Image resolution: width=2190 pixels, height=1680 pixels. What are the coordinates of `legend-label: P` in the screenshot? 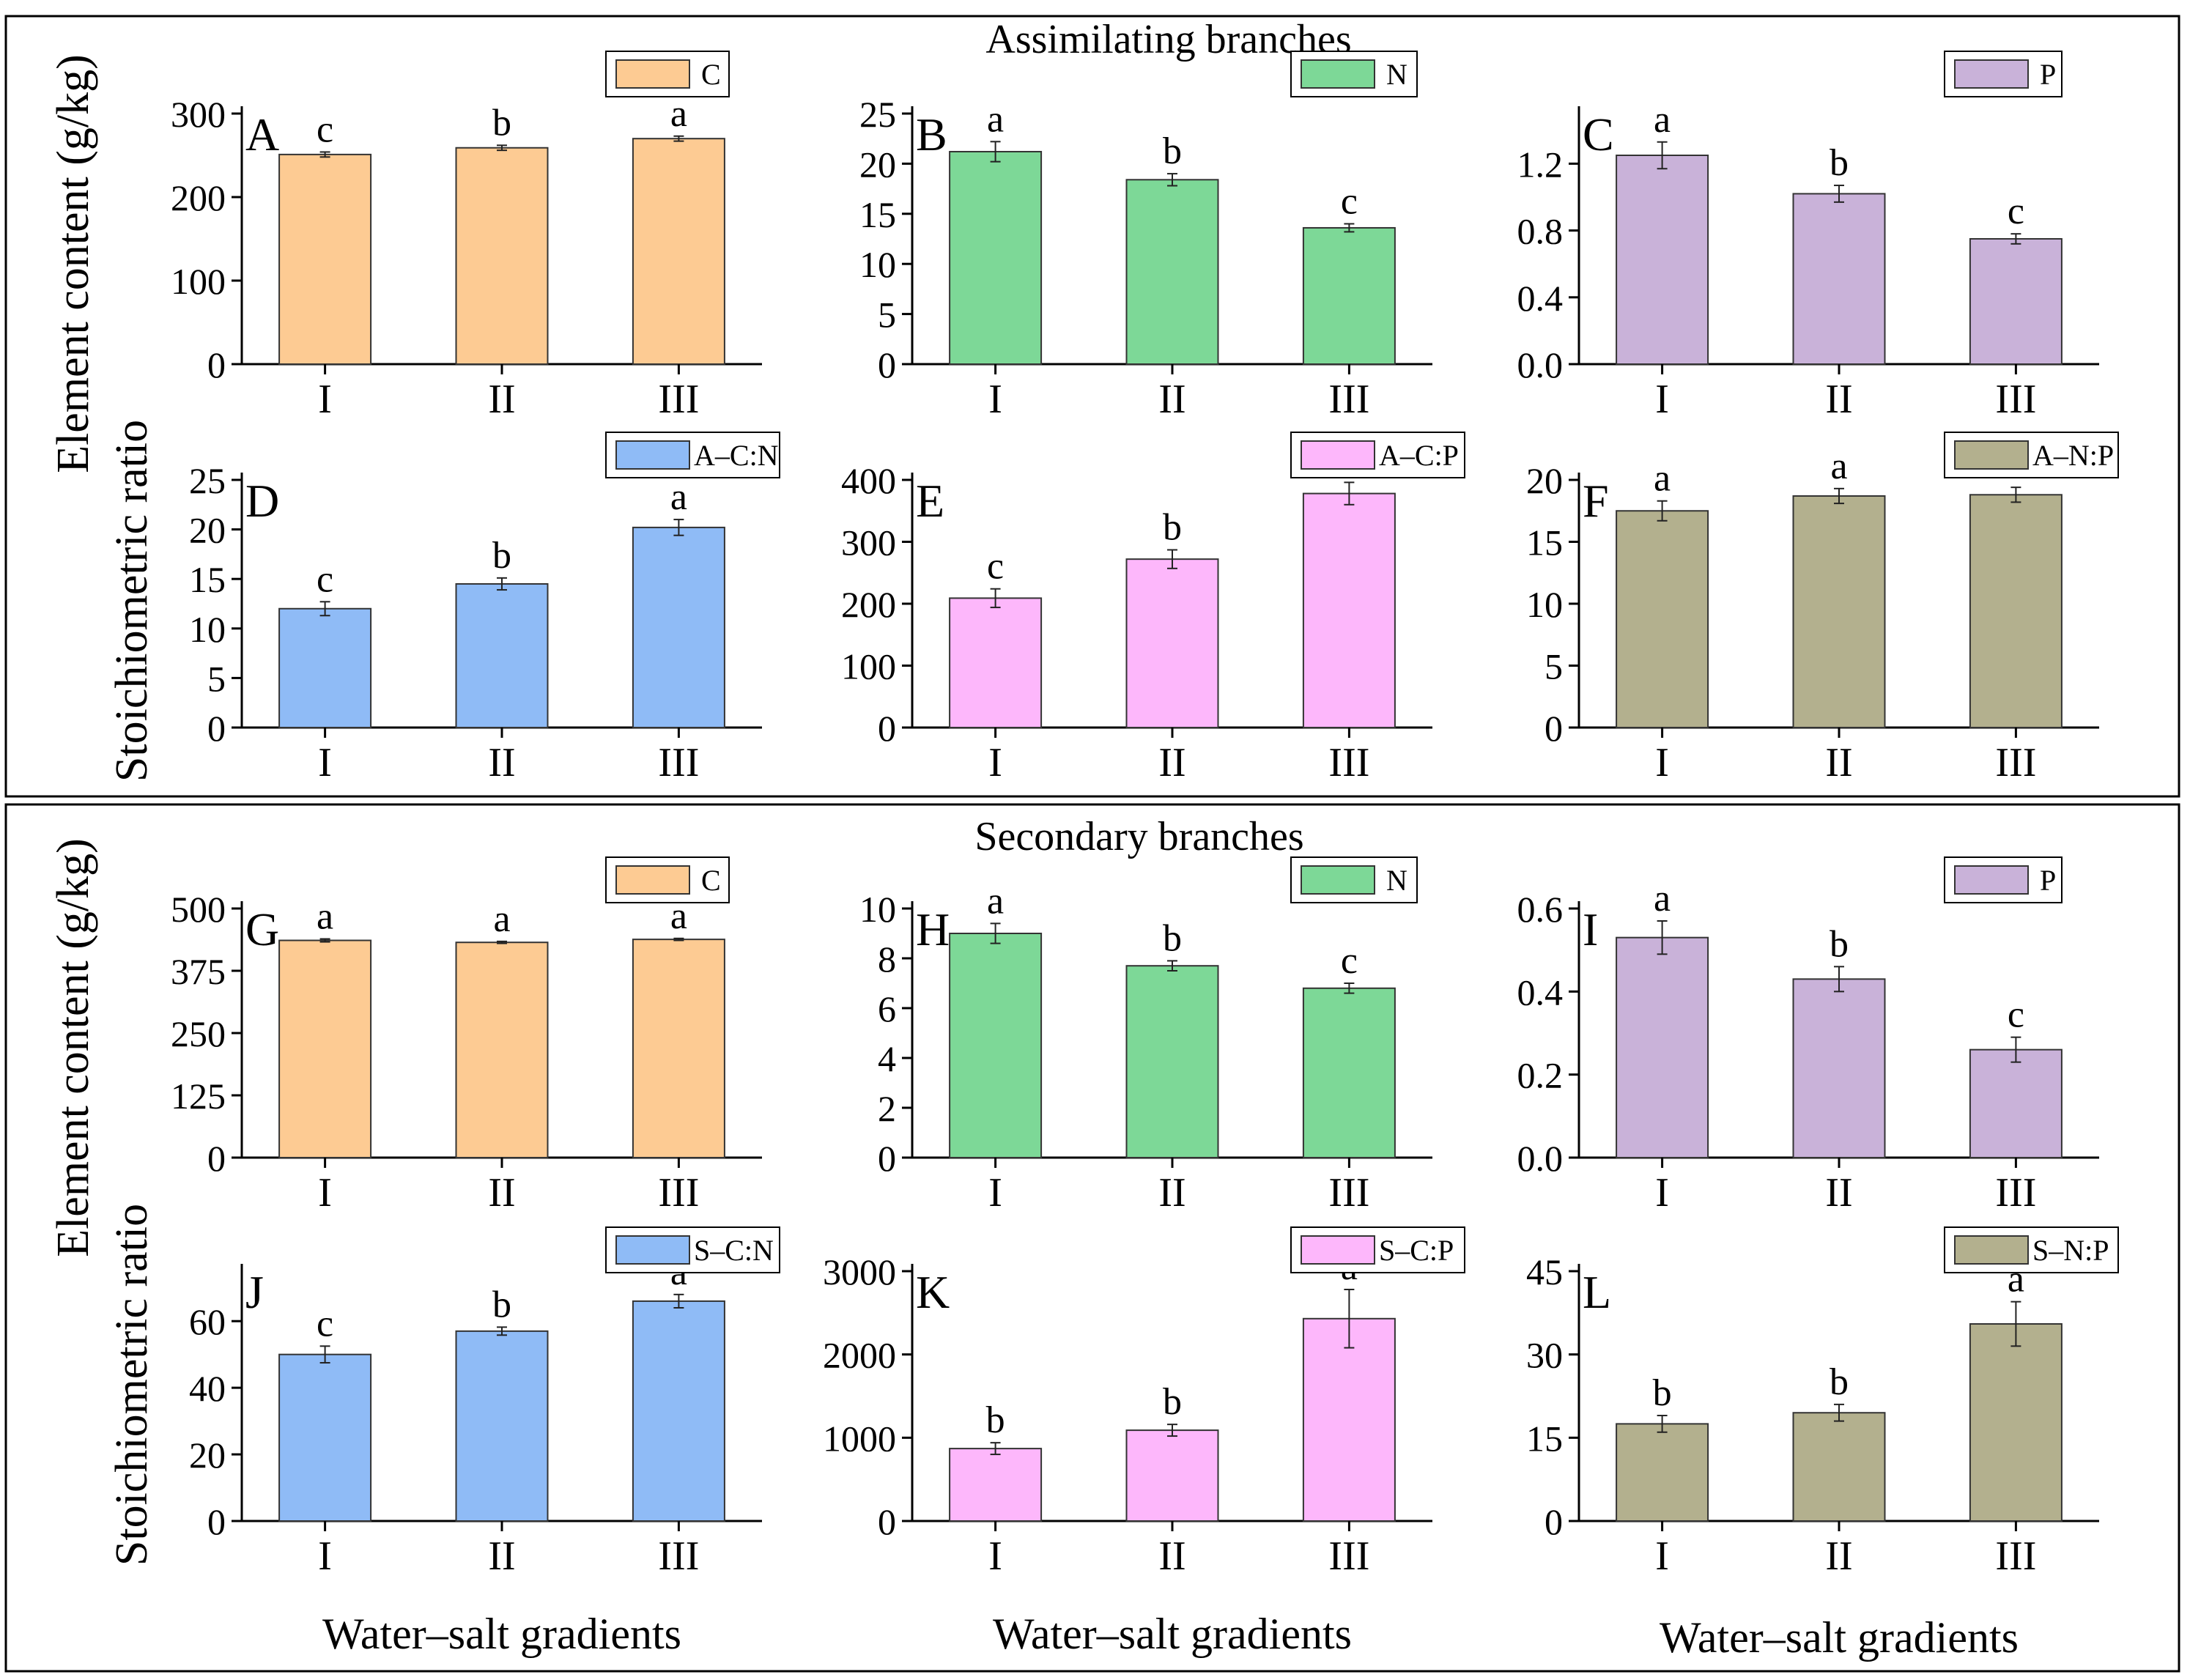 It's located at (2048, 881).